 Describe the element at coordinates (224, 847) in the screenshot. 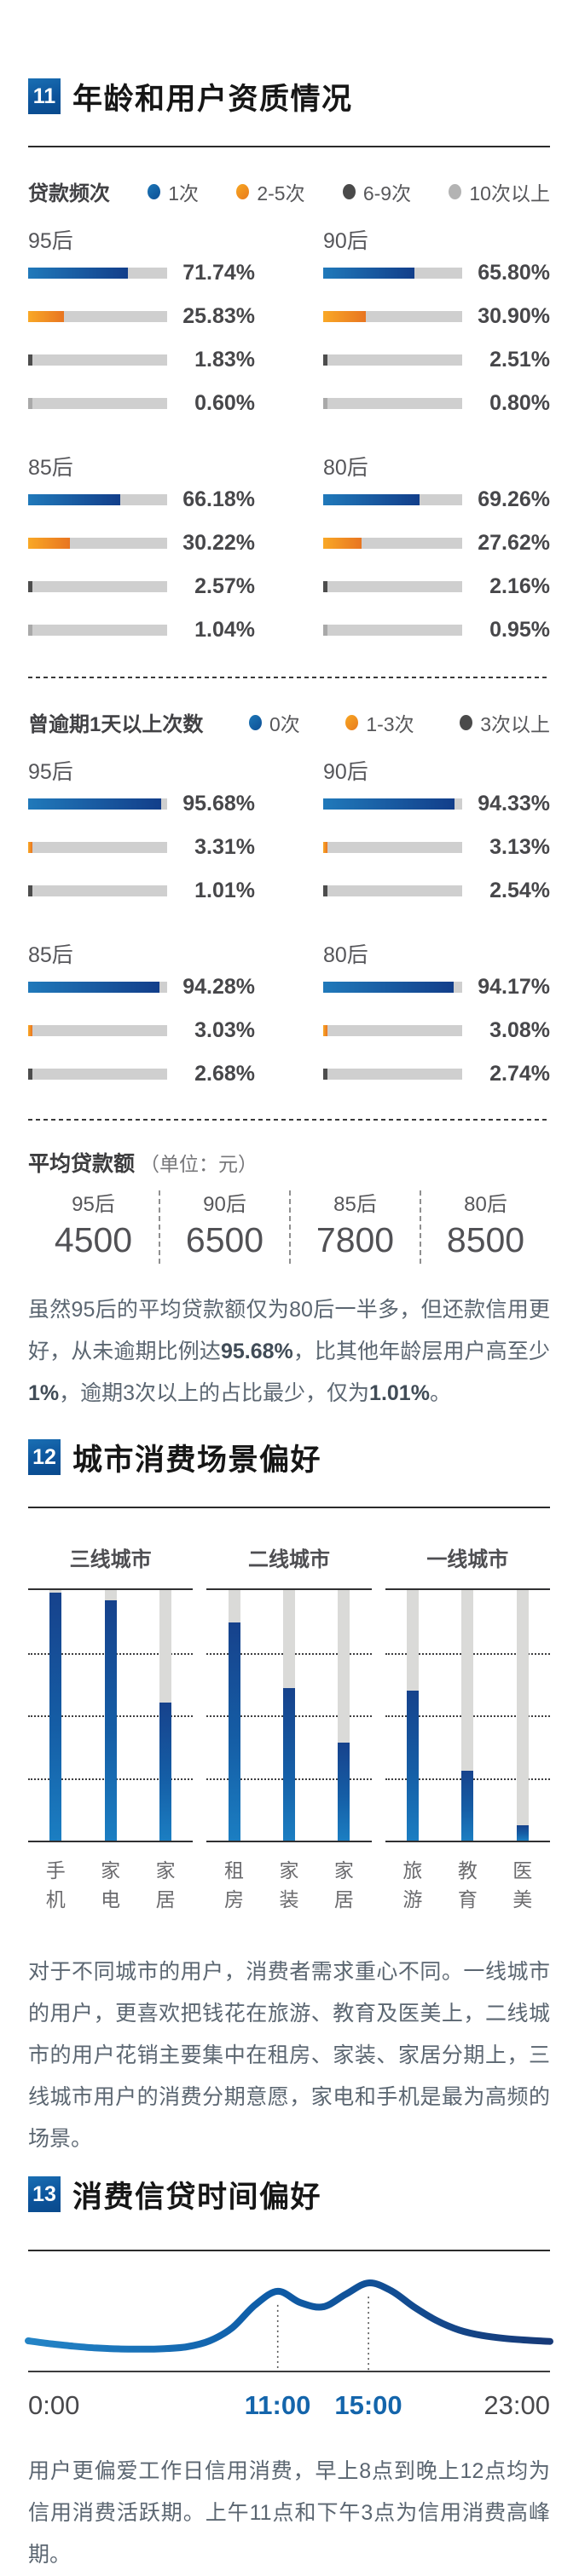

I see `bar-value: 3.31%` at that location.